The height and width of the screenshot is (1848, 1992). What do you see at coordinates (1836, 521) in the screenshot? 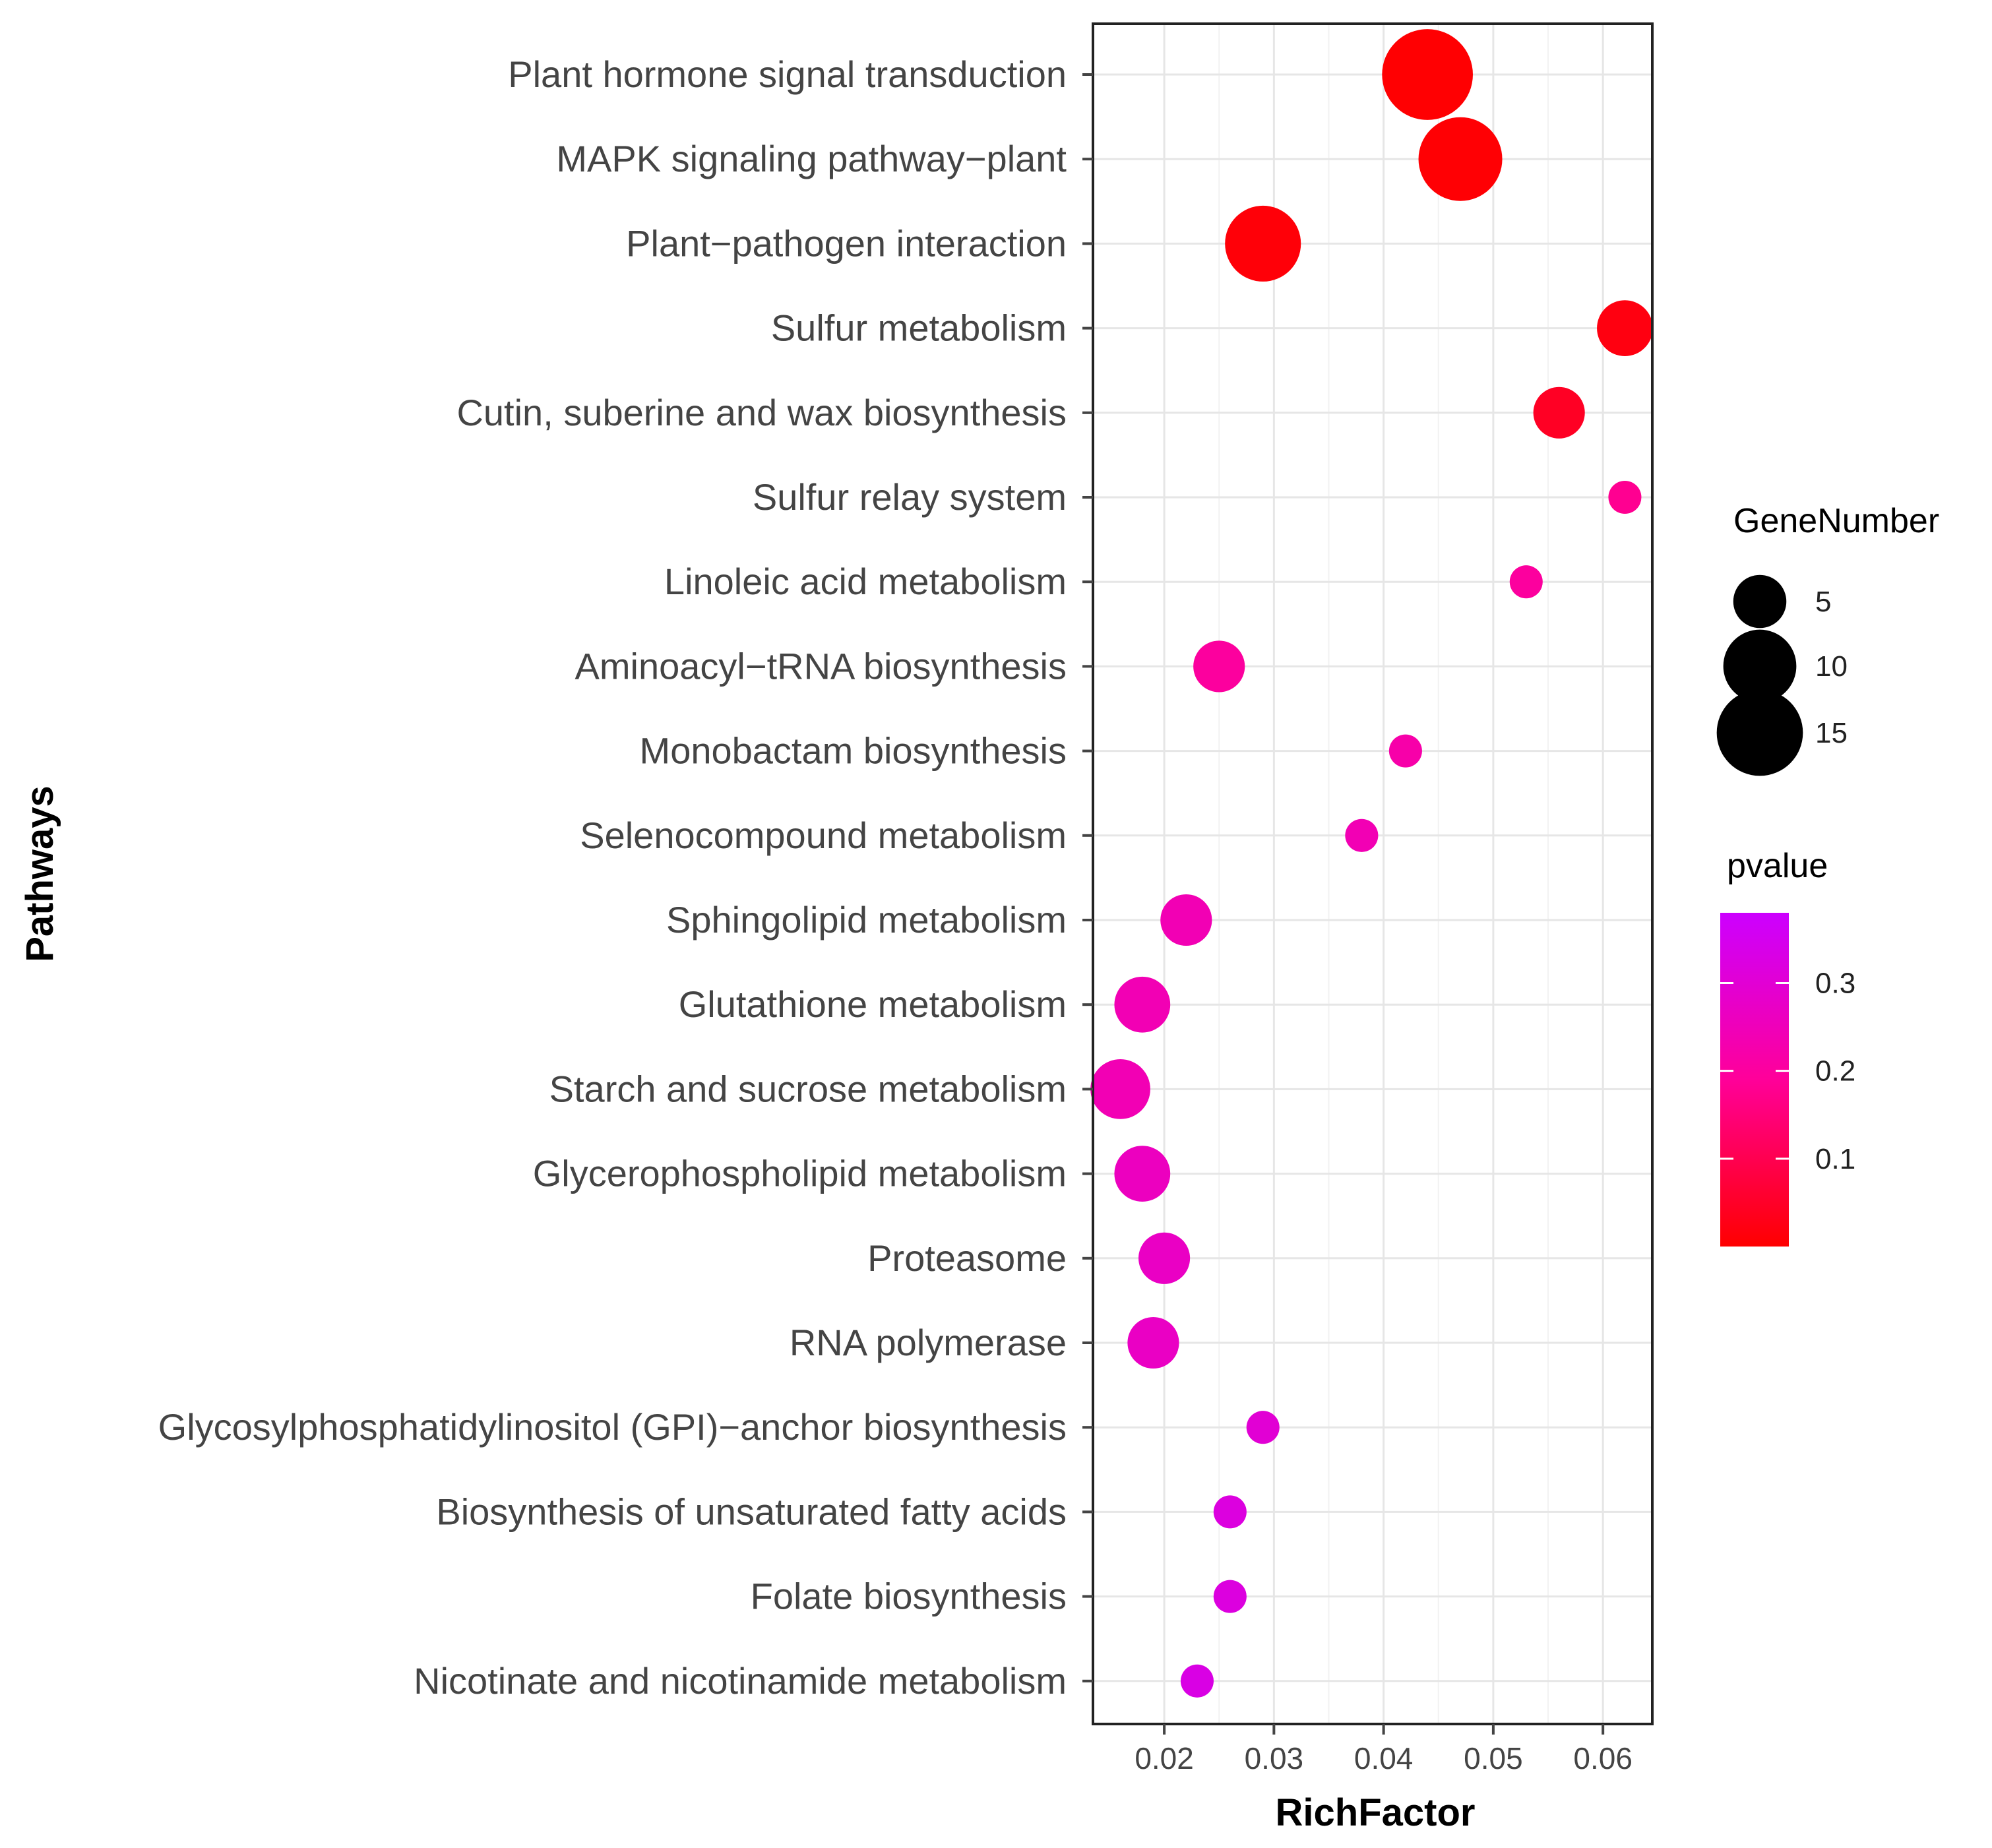
I see `gene-number-legend-title: GeneNumber` at bounding box center [1836, 521].